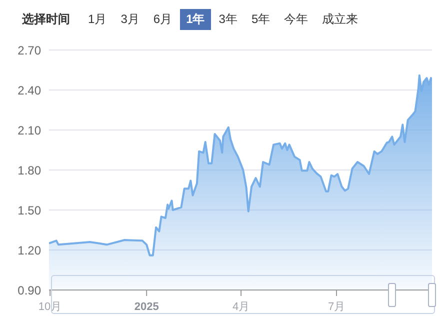  I want to click on text: 3月, so click(130, 19).